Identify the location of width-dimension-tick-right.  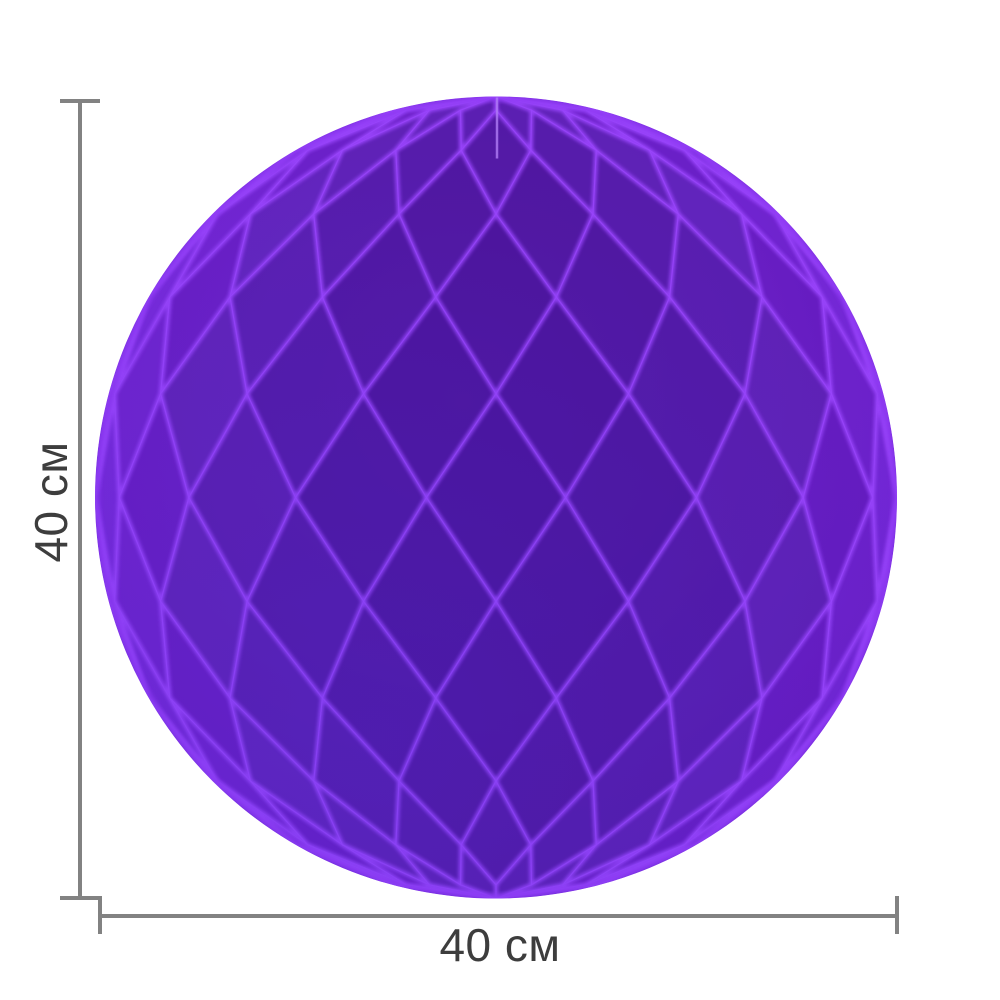
(897, 915).